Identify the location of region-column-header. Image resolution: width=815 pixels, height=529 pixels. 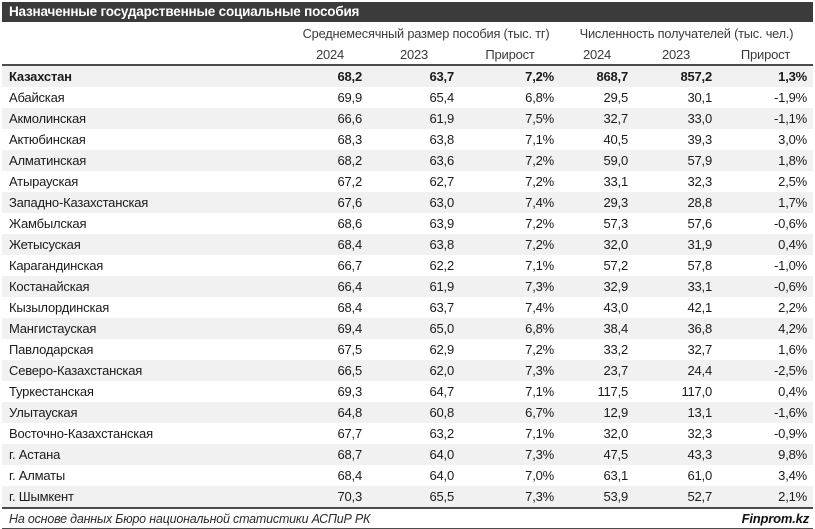
(147, 33).